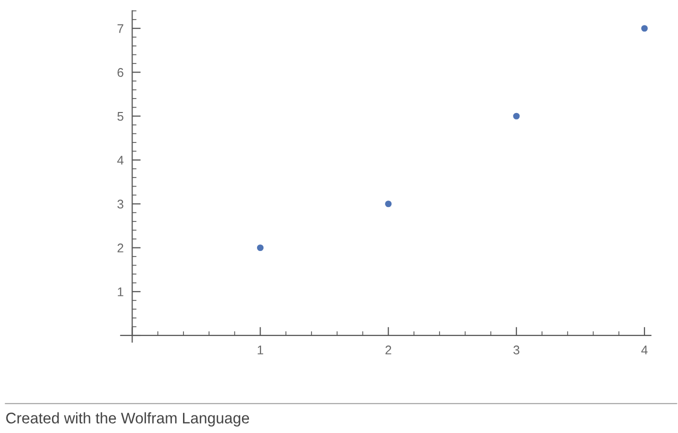 This screenshot has width=678, height=433. What do you see at coordinates (121, 248) in the screenshot?
I see `y-tick-label: 2` at bounding box center [121, 248].